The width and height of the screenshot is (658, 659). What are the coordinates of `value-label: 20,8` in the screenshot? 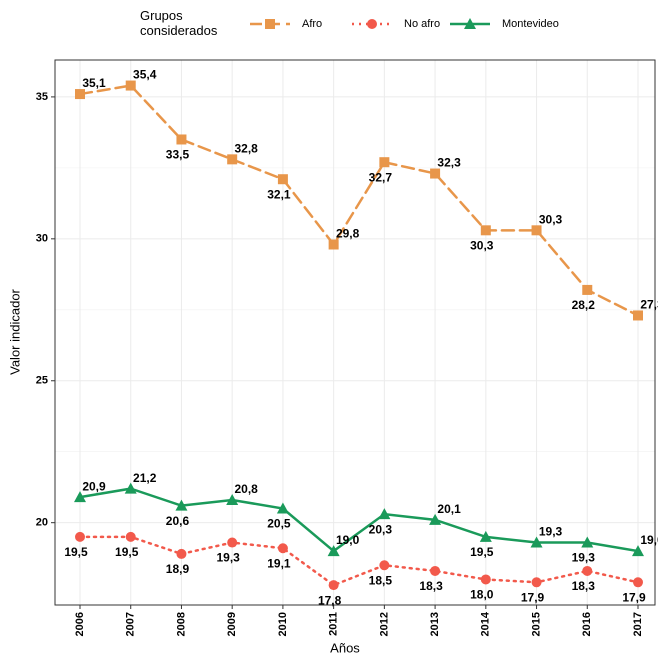 It's located at (247, 489).